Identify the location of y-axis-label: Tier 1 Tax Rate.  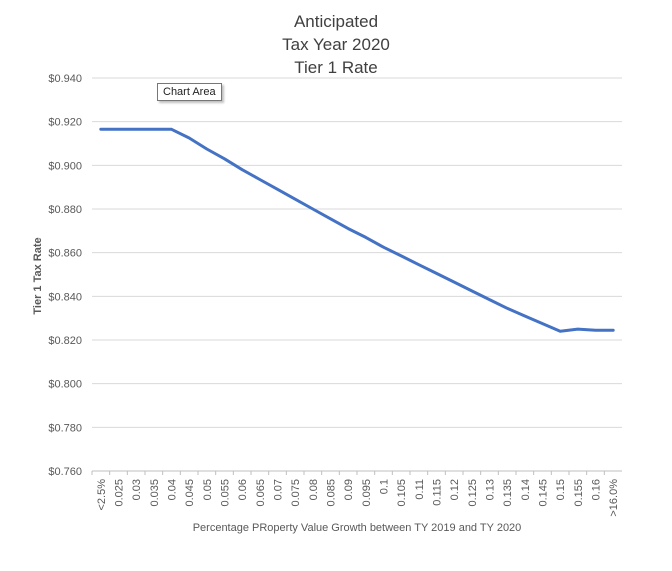
(38, 275).